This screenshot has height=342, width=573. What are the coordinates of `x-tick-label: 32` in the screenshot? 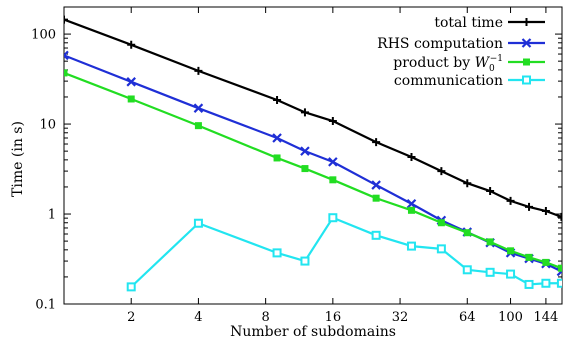 It's located at (400, 317).